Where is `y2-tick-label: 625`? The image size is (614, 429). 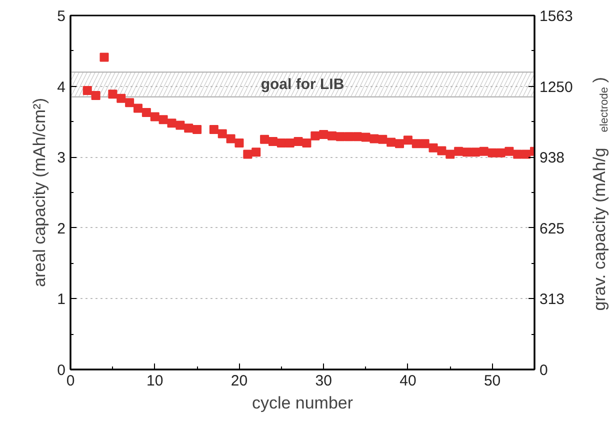 y2-tick-label: 625 is located at coordinates (552, 229).